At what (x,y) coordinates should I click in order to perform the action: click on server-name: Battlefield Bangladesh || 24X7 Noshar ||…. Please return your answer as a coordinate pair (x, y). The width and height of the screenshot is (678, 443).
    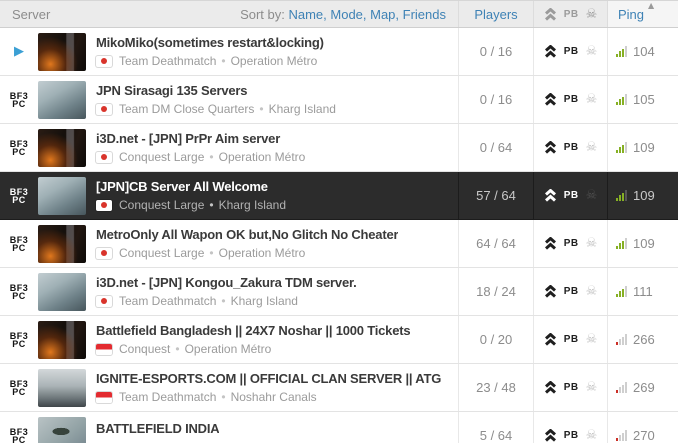
    Looking at the image, I should click on (253, 330).